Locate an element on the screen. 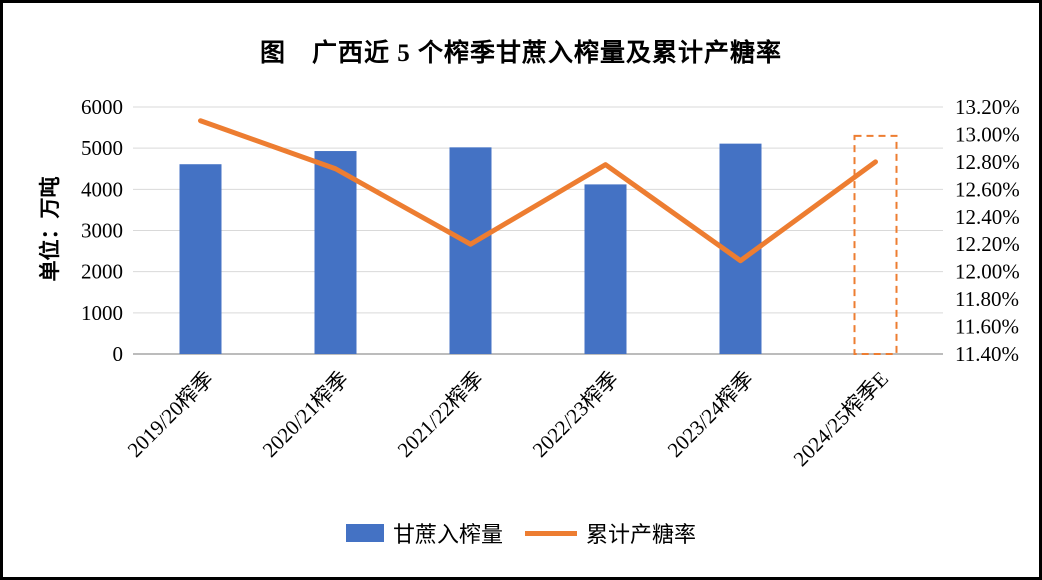  right-axis-tick-label: 13.00% is located at coordinates (987, 134).